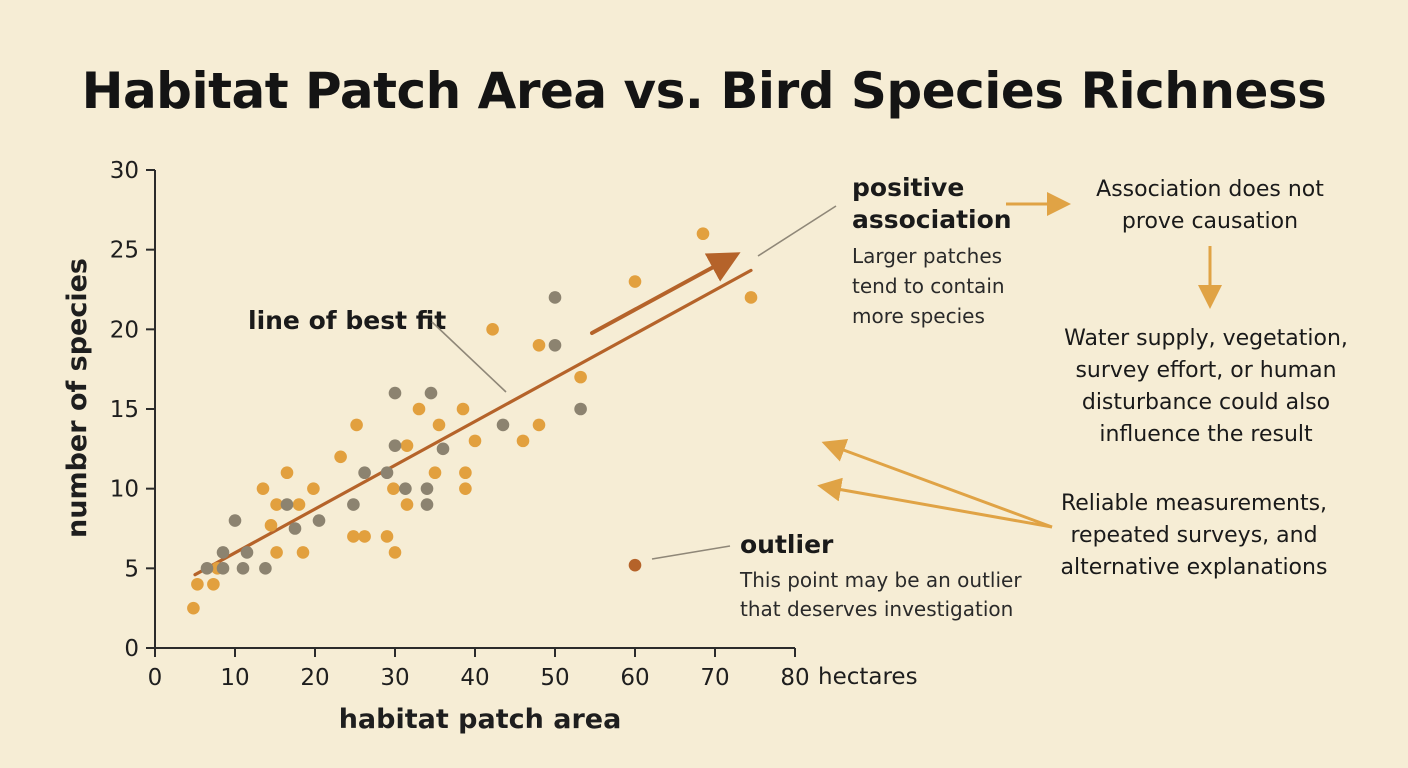  Describe the element at coordinates (124, 410) in the screenshot. I see `y-tick-label: 15` at that location.